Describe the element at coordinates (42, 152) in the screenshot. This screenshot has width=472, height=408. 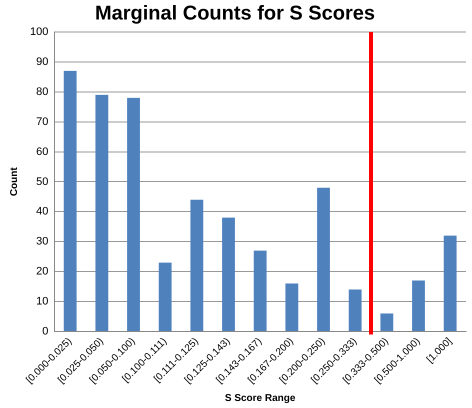
I see `y-tick-label: 60` at that location.